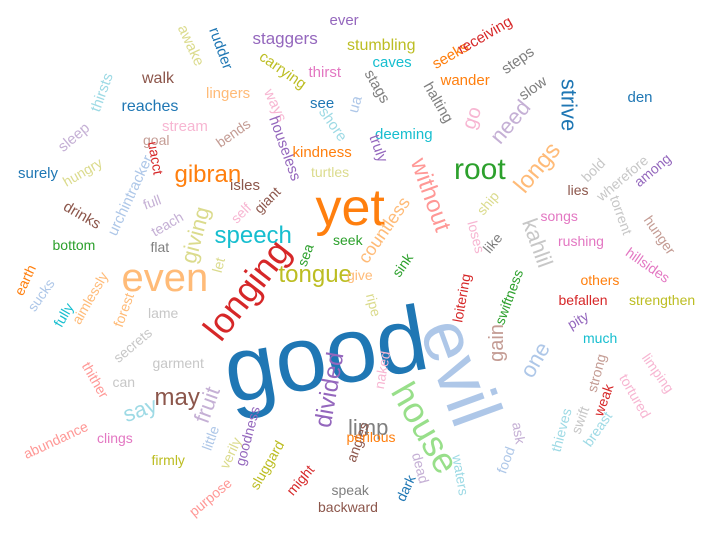 This screenshot has width=723, height=549. I want to click on word-can: can, so click(124, 382).